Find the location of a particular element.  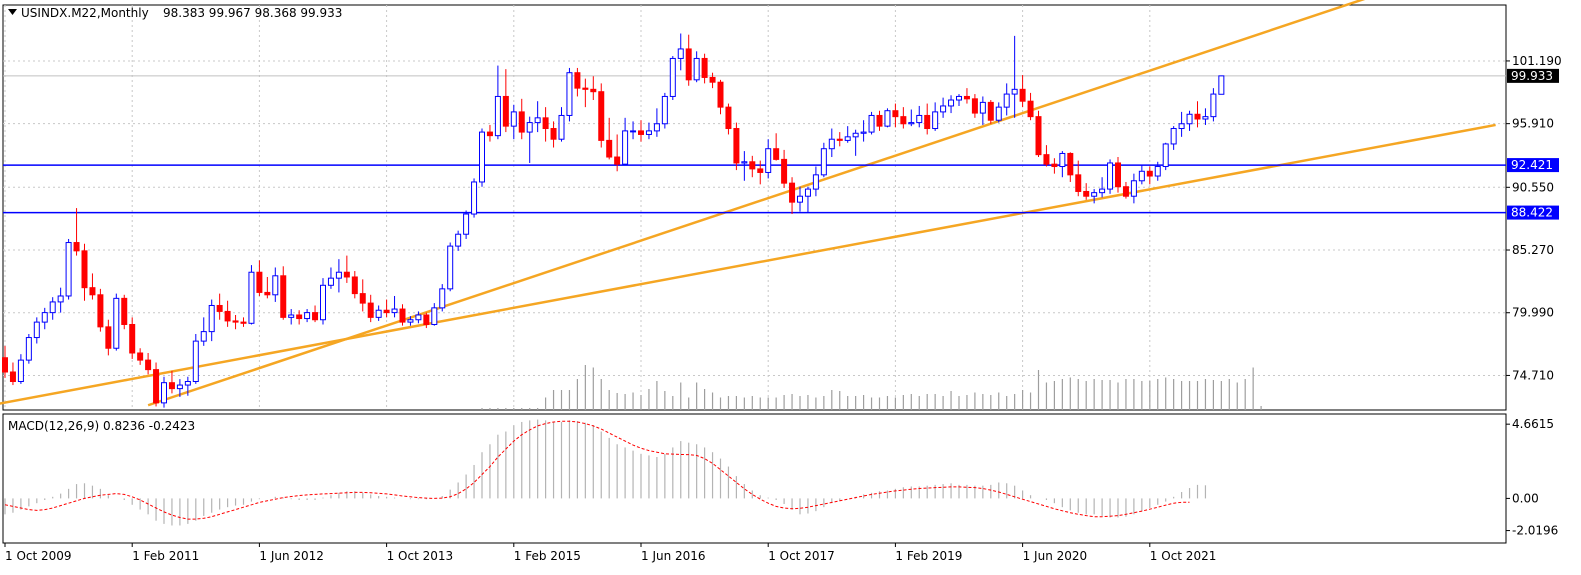

time-tick-label: 1 Feb 2019 is located at coordinates (928, 556).